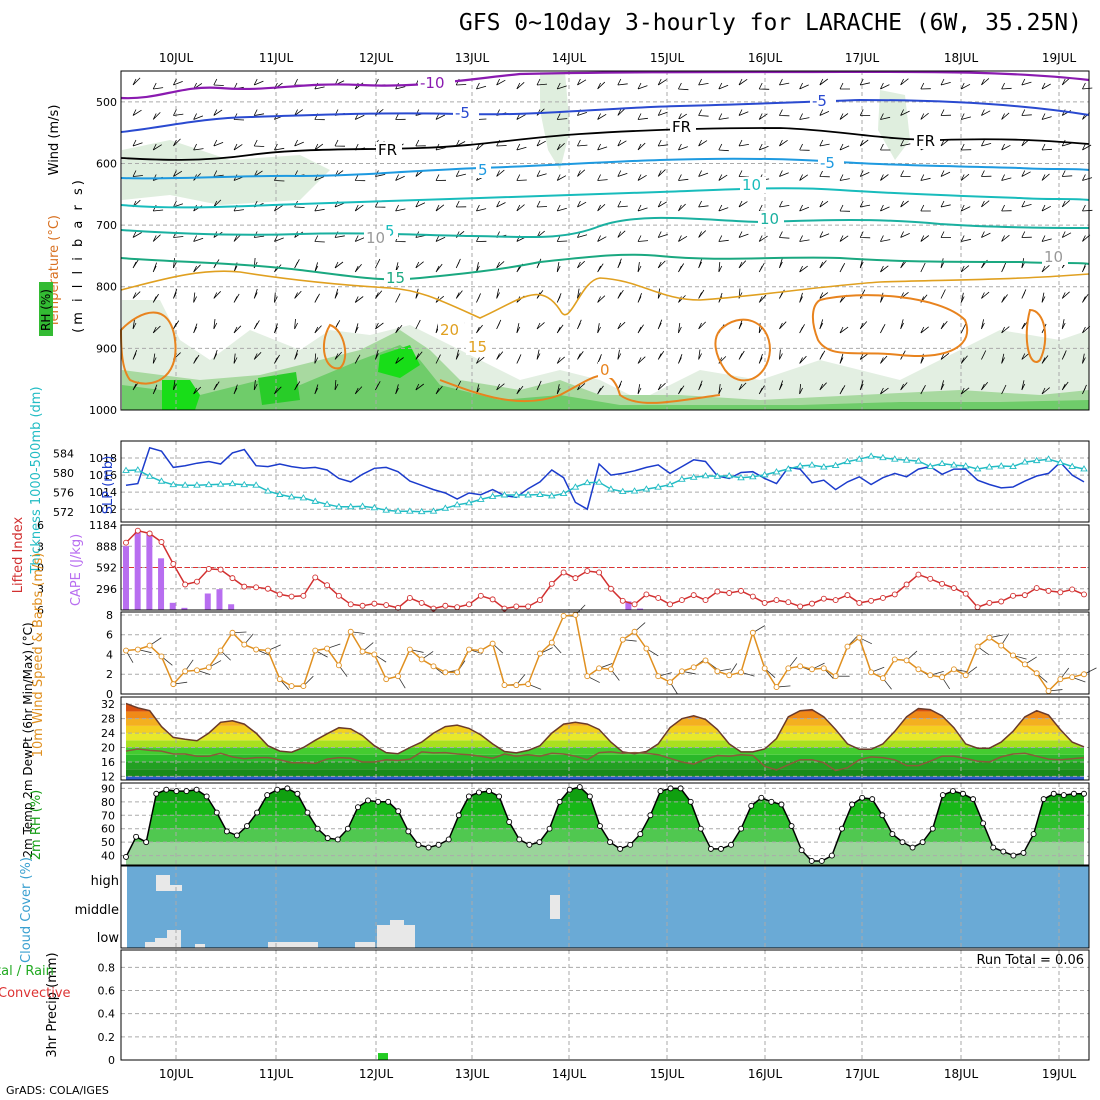 The image size is (1100, 1100). What do you see at coordinates (109, 615) in the screenshot?
I see `y-tick-label-wind: 8` at bounding box center [109, 615].